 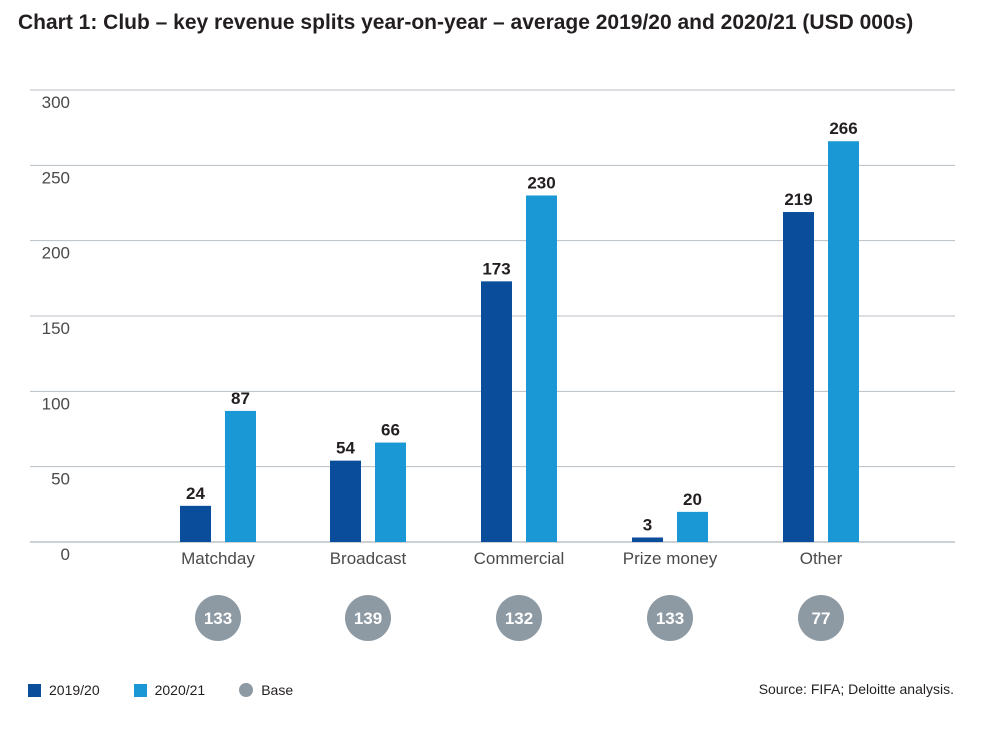 I want to click on base-value-prize-money: 133, so click(x=670, y=618).